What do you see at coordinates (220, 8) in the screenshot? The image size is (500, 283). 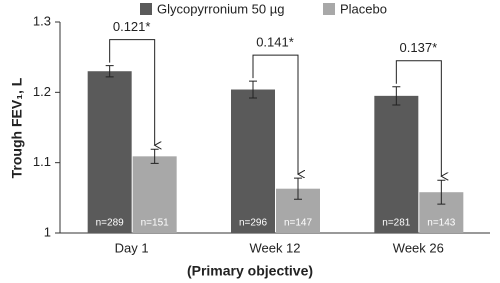 I see `legend-label: Glycopyrronium 50 µg` at bounding box center [220, 8].